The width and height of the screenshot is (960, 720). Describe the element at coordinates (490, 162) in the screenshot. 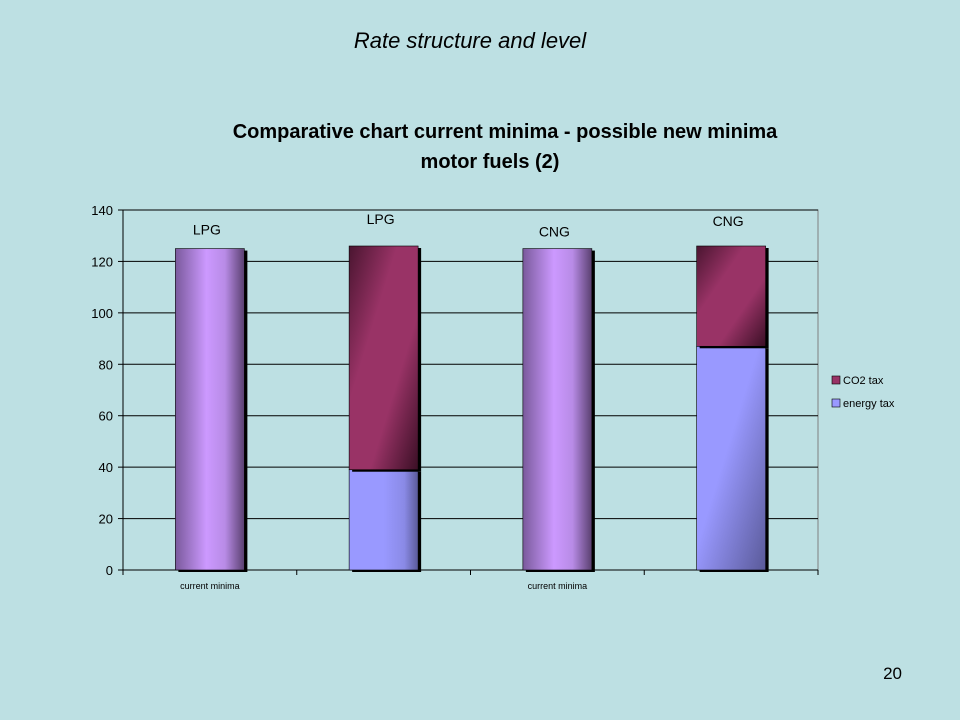

I see `chart-title-line-2: motor fuels (2)` at that location.